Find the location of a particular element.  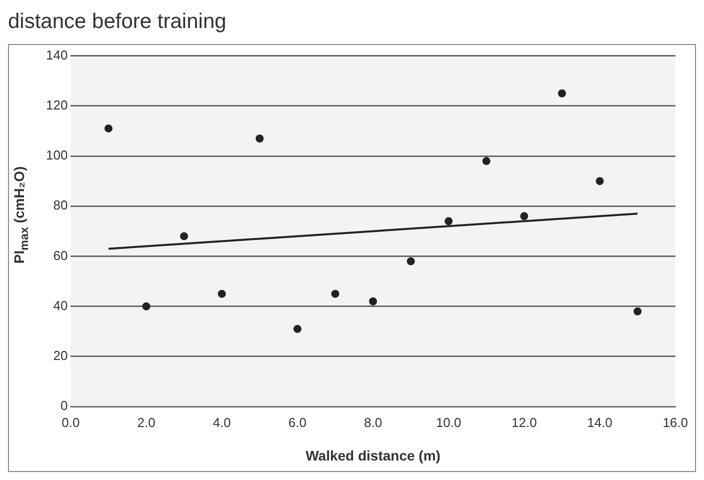

y-tick-label: 140 is located at coordinates (57, 54).